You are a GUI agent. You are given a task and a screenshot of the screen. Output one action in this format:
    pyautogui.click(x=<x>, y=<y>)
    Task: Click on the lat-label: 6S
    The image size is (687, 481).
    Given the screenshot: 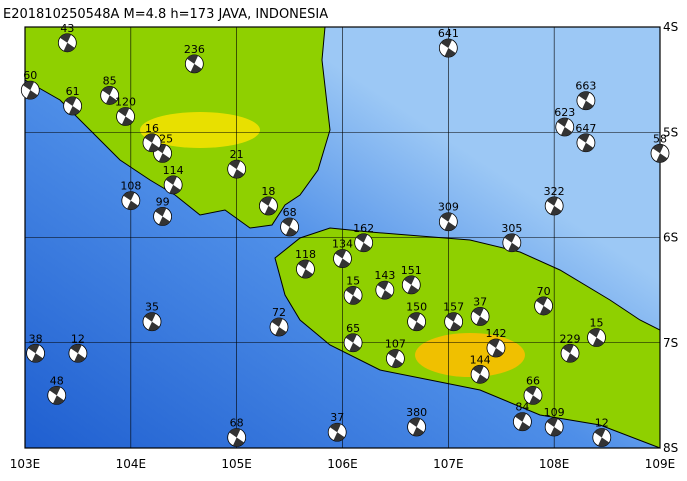 What is the action you would take?
    pyautogui.click(x=670, y=238)
    